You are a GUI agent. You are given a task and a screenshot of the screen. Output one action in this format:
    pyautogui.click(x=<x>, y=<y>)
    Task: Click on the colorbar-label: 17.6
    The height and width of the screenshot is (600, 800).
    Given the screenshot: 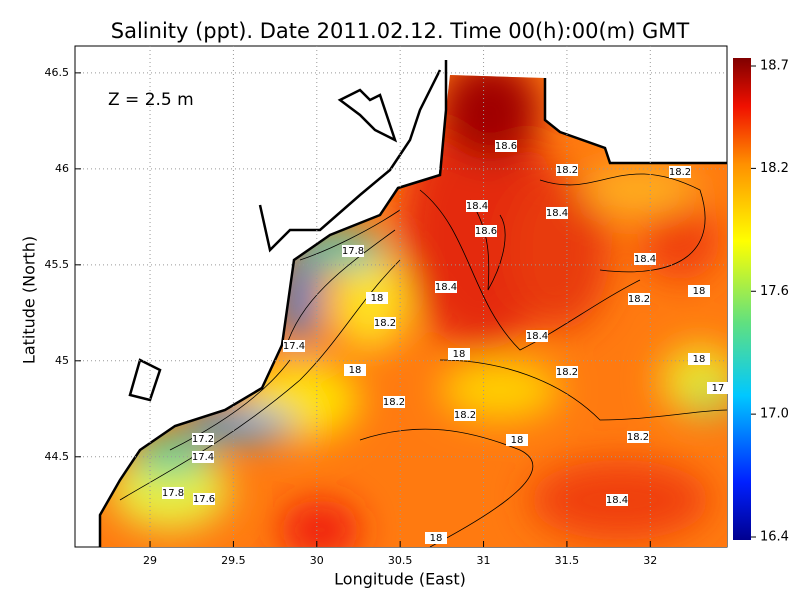 What is the action you would take?
    pyautogui.click(x=774, y=291)
    